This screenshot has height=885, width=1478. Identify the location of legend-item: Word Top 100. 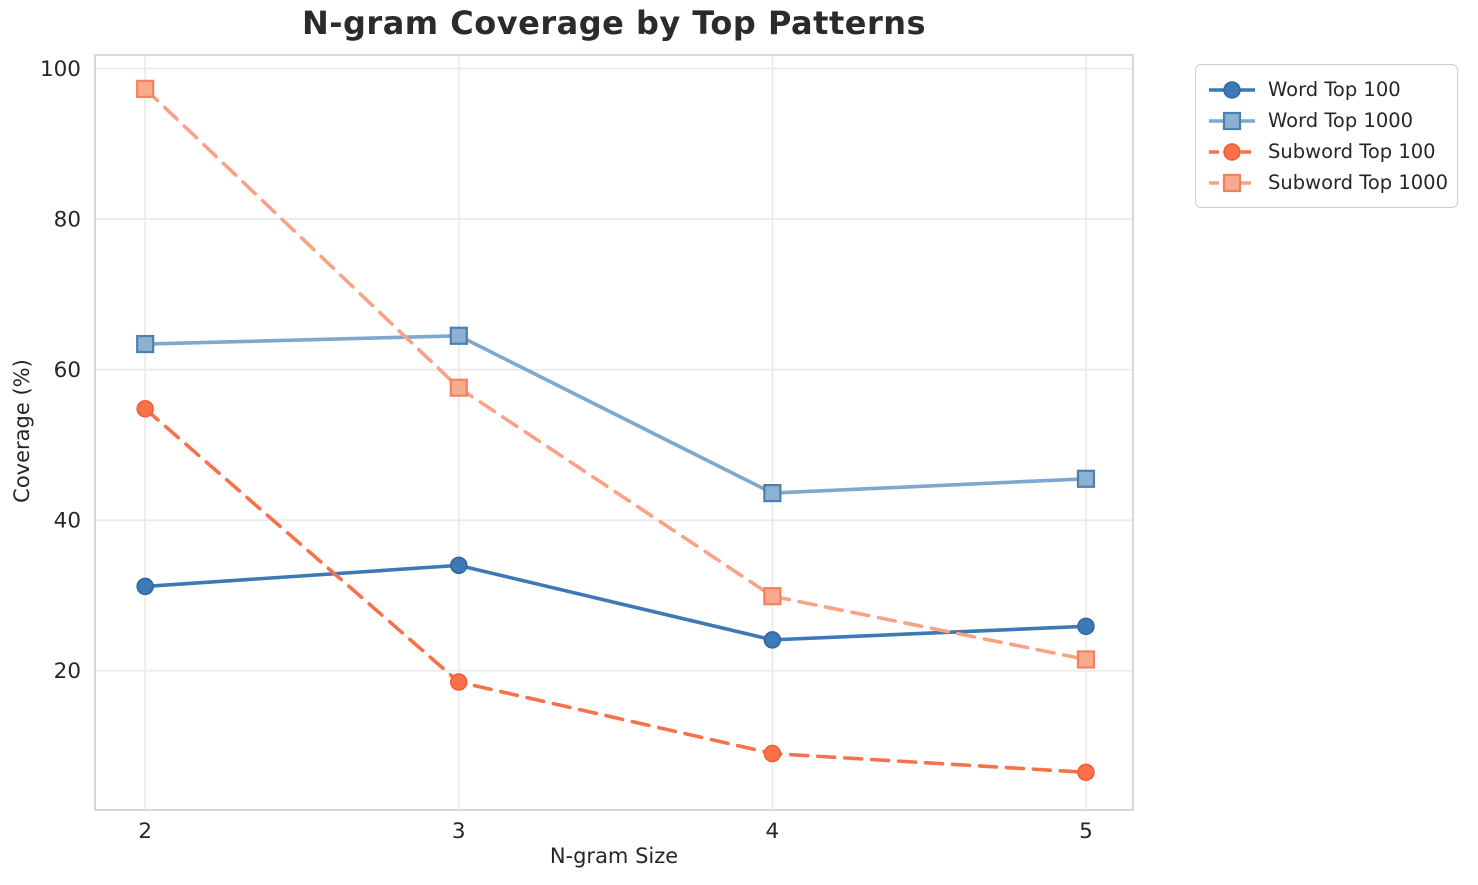
(1324, 89).